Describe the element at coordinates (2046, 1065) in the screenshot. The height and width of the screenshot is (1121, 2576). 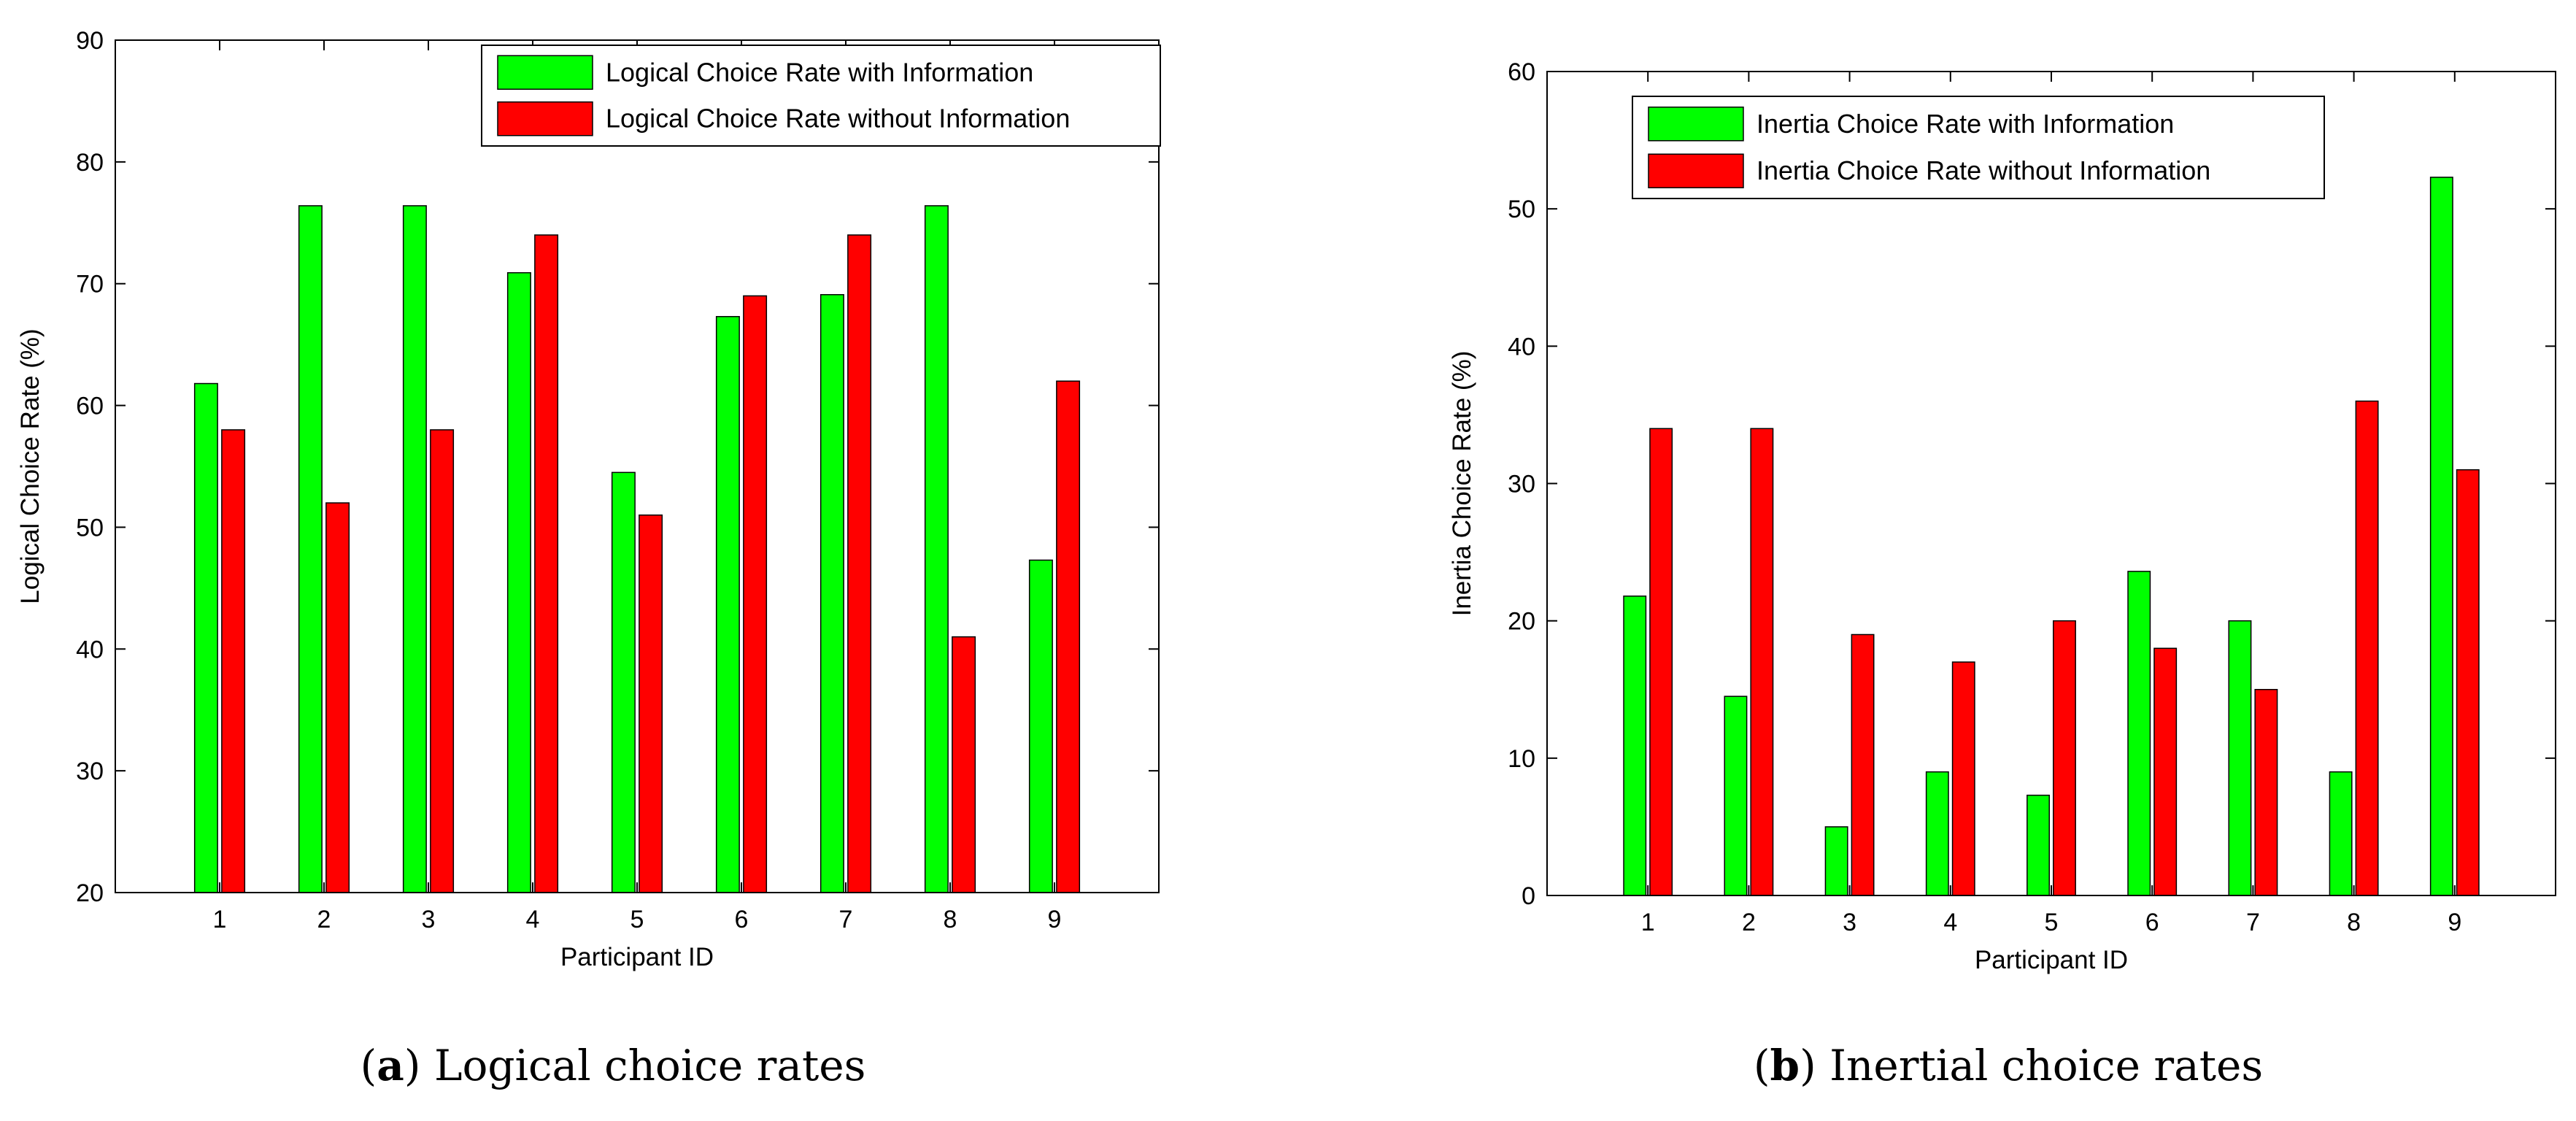
I see `caption-text-b: Inertial choice rates` at that location.